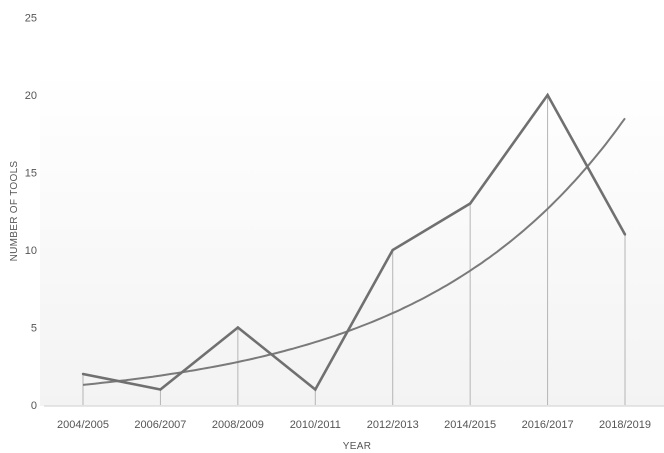 This screenshot has height=453, width=664. What do you see at coordinates (357, 446) in the screenshot?
I see `x-axis-title: YEAR` at bounding box center [357, 446].